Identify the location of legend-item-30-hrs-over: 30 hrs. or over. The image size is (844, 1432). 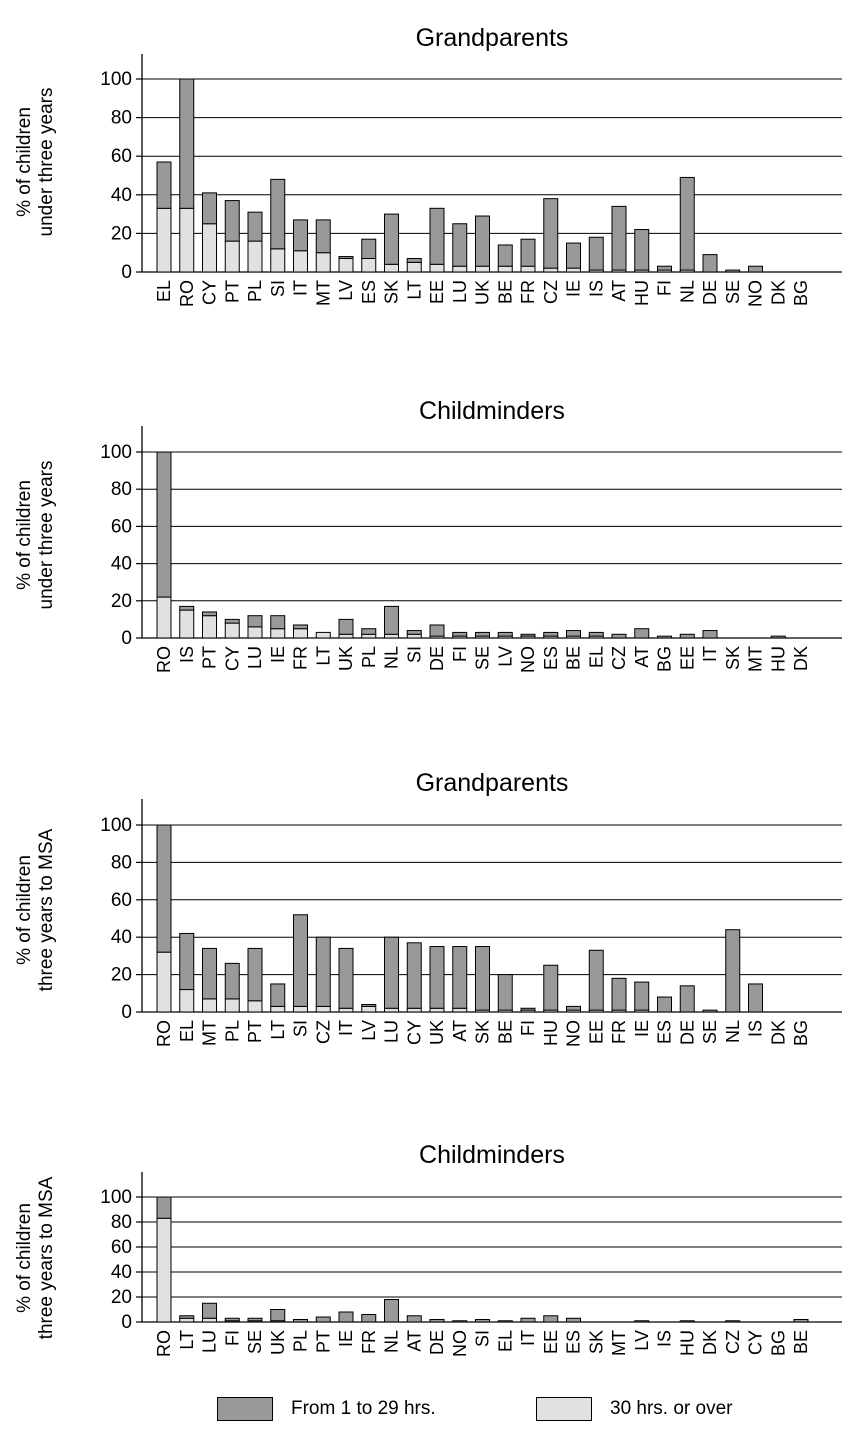
(634, 1409).